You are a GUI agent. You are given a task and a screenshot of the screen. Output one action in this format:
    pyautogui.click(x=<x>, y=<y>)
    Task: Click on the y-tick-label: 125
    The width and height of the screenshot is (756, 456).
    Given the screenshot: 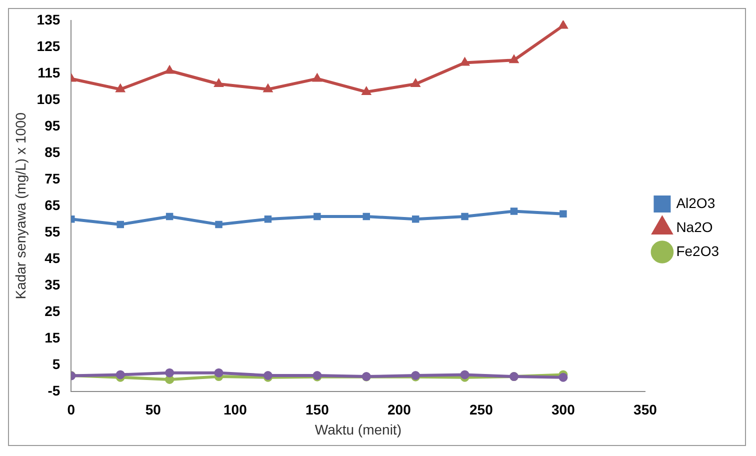 What is the action you would take?
    pyautogui.click(x=48, y=46)
    